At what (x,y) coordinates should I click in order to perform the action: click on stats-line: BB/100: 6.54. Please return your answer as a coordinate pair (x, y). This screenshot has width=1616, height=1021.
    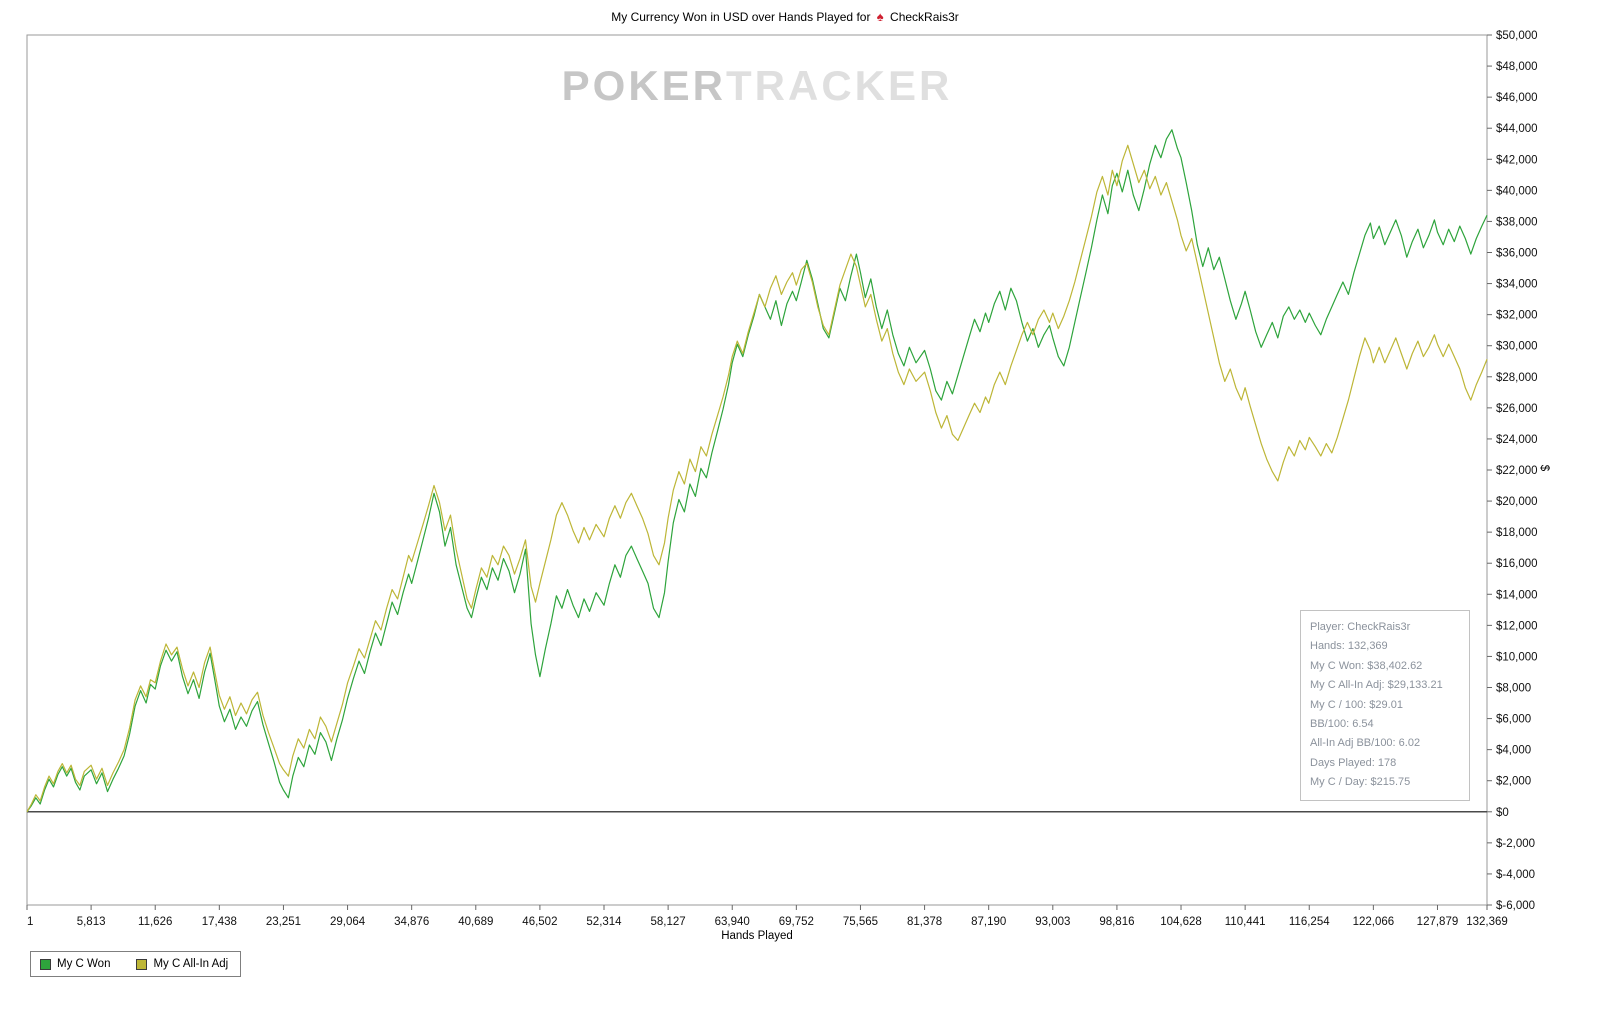
    Looking at the image, I should click on (1342, 724).